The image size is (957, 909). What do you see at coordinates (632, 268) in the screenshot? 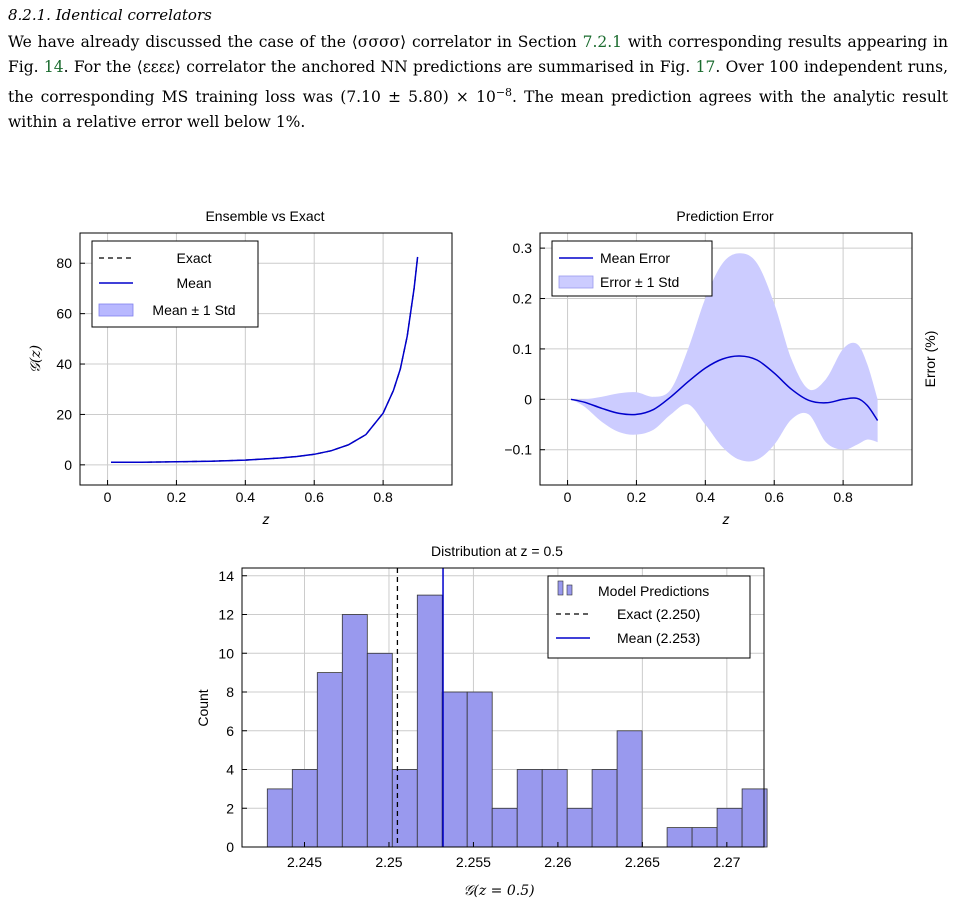
I see `legend: Mean Error Error ± 1 Std` at bounding box center [632, 268].